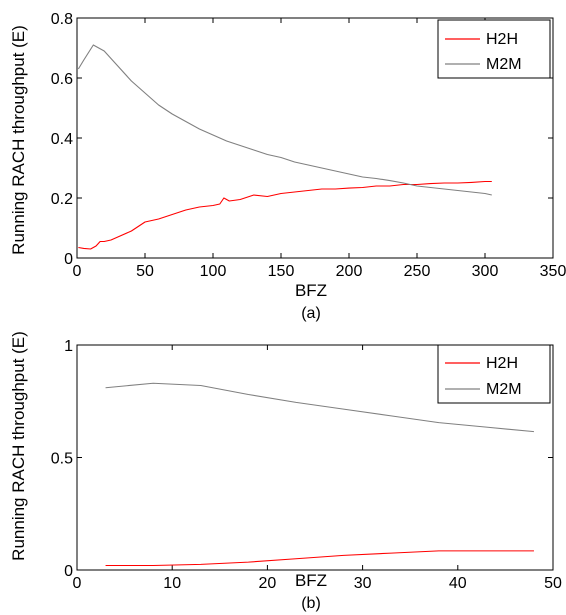 The width and height of the screenshot is (566, 615). I want to click on caption-a: (a), so click(311, 313).